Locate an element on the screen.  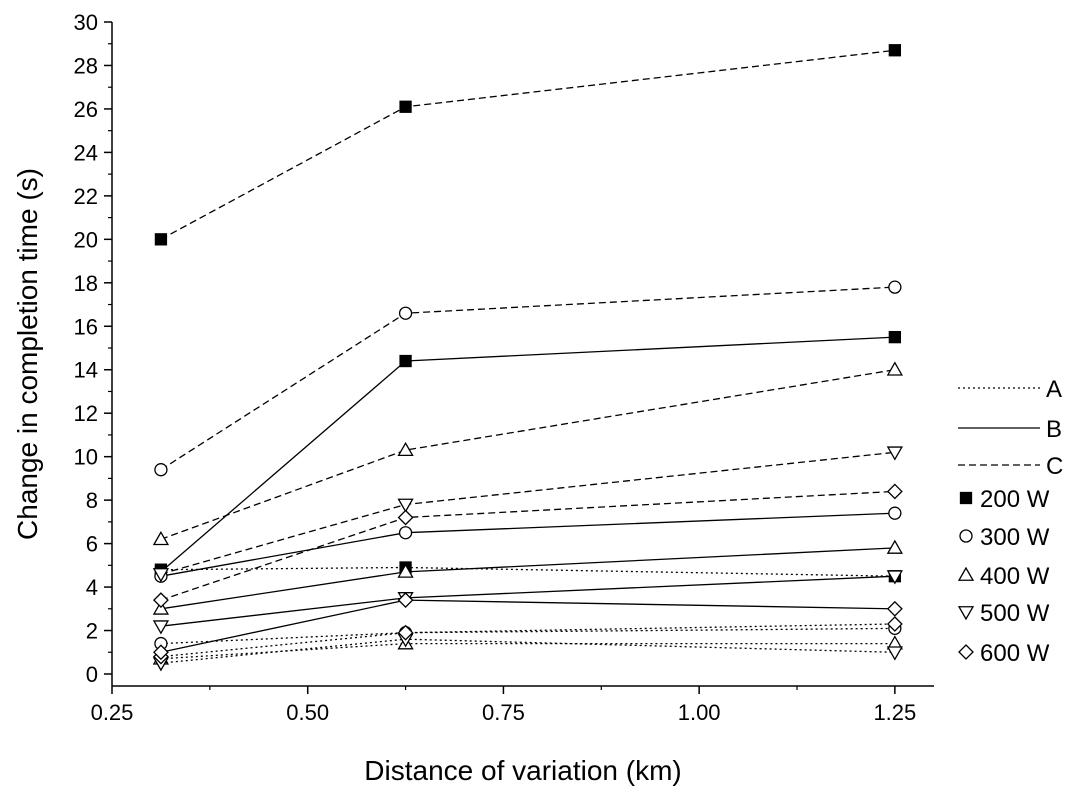
x-tick-label: 0.25 is located at coordinates (112, 712).